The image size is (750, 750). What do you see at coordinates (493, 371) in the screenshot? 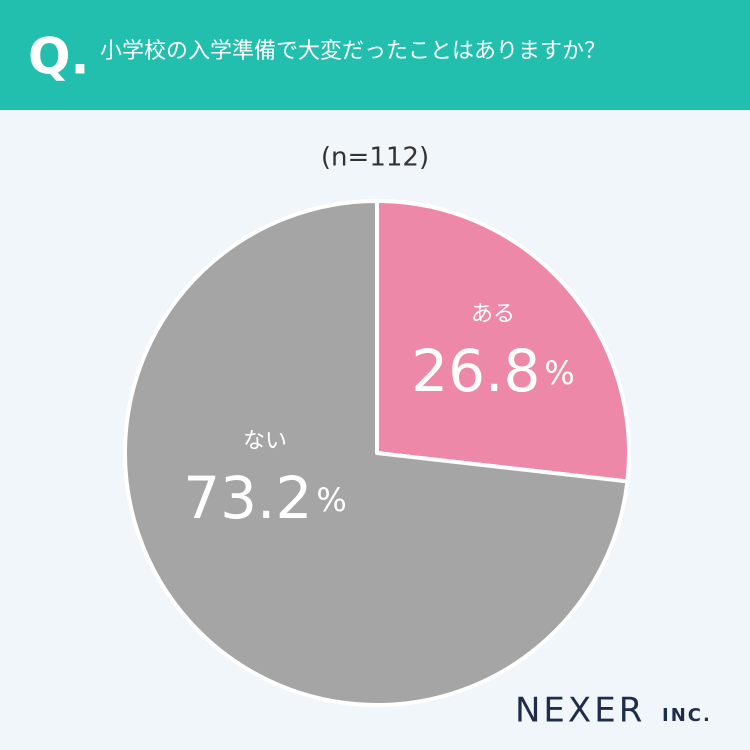
I see `value-label: 26.8%` at bounding box center [493, 371].